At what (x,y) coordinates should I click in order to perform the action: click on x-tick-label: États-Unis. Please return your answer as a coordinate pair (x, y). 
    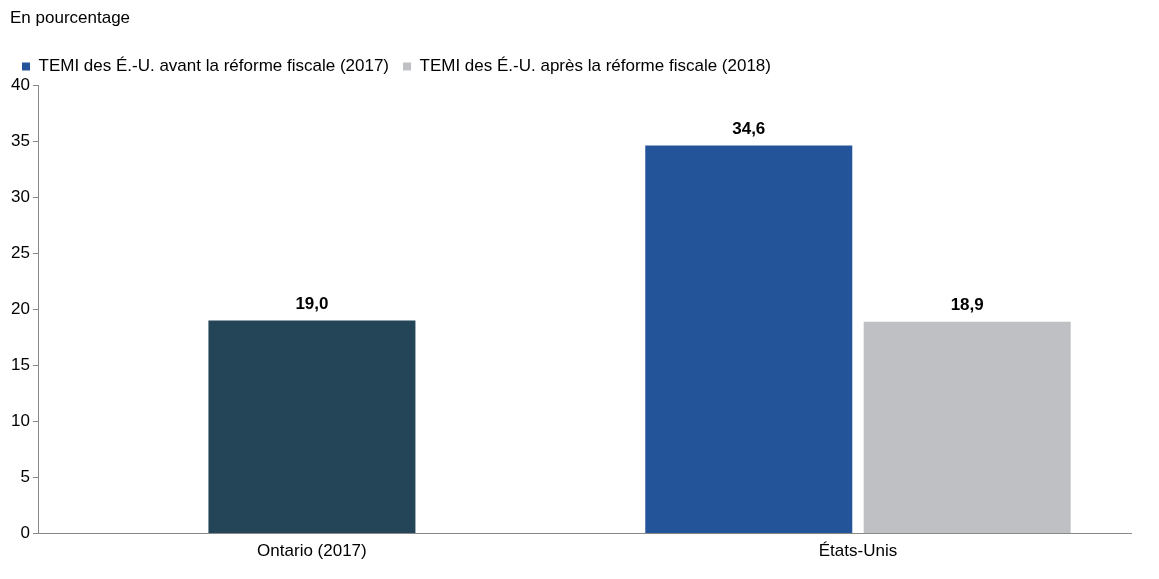
    Looking at the image, I should click on (858, 551).